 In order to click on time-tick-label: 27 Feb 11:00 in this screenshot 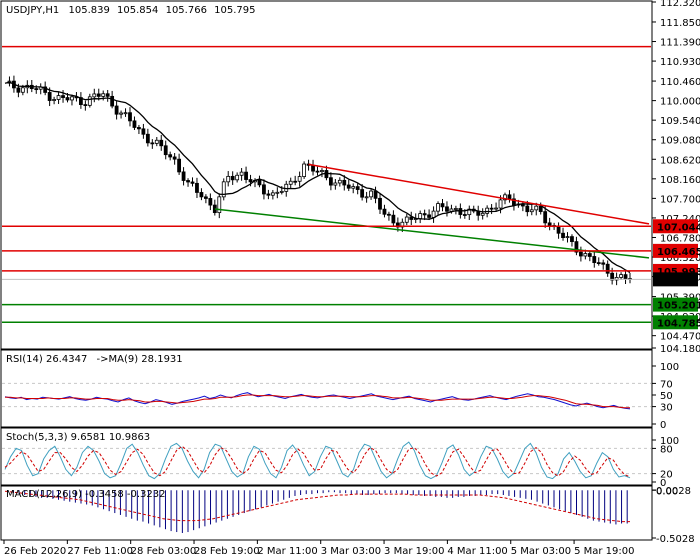, I will do `click(100, 551)`.